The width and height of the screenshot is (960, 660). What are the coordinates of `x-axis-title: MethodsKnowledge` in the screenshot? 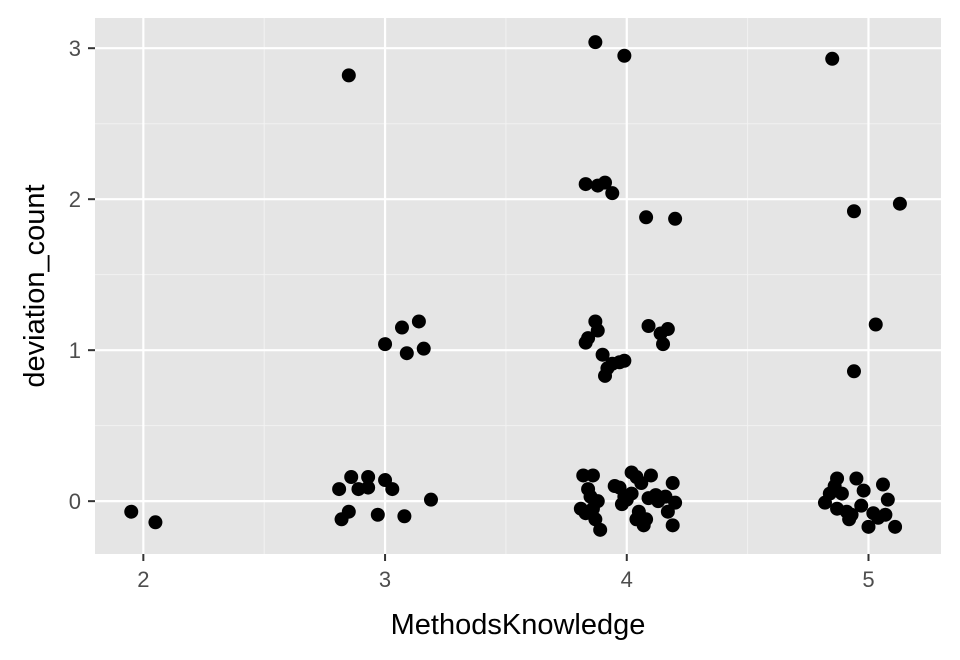 It's located at (518, 625).